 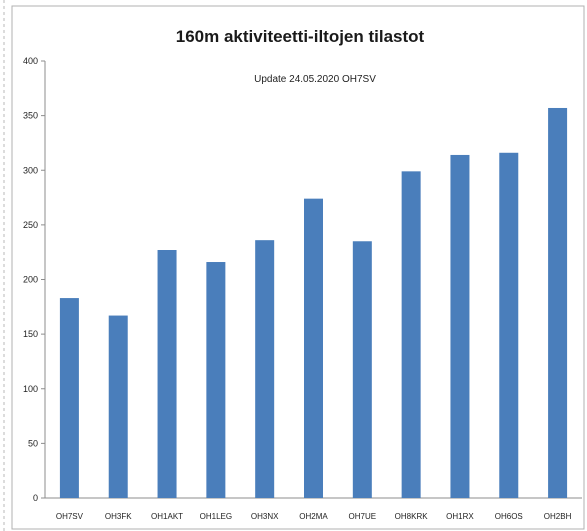 I want to click on bar-oh7sv, so click(x=69, y=398).